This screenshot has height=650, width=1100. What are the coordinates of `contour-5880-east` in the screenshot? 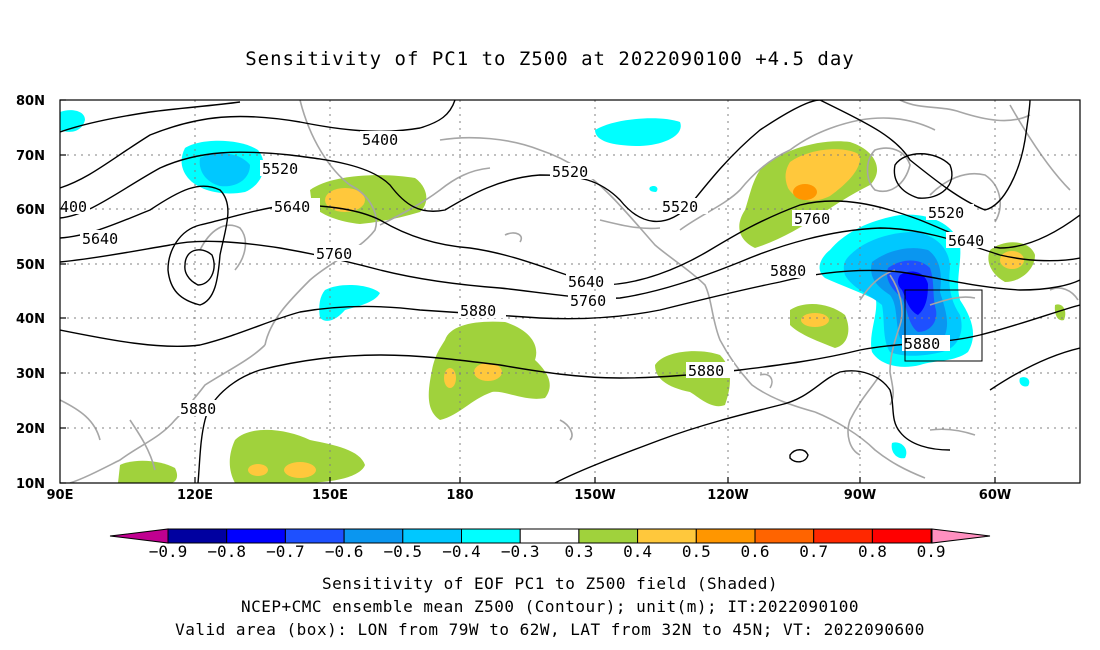 It's located at (1034, 369).